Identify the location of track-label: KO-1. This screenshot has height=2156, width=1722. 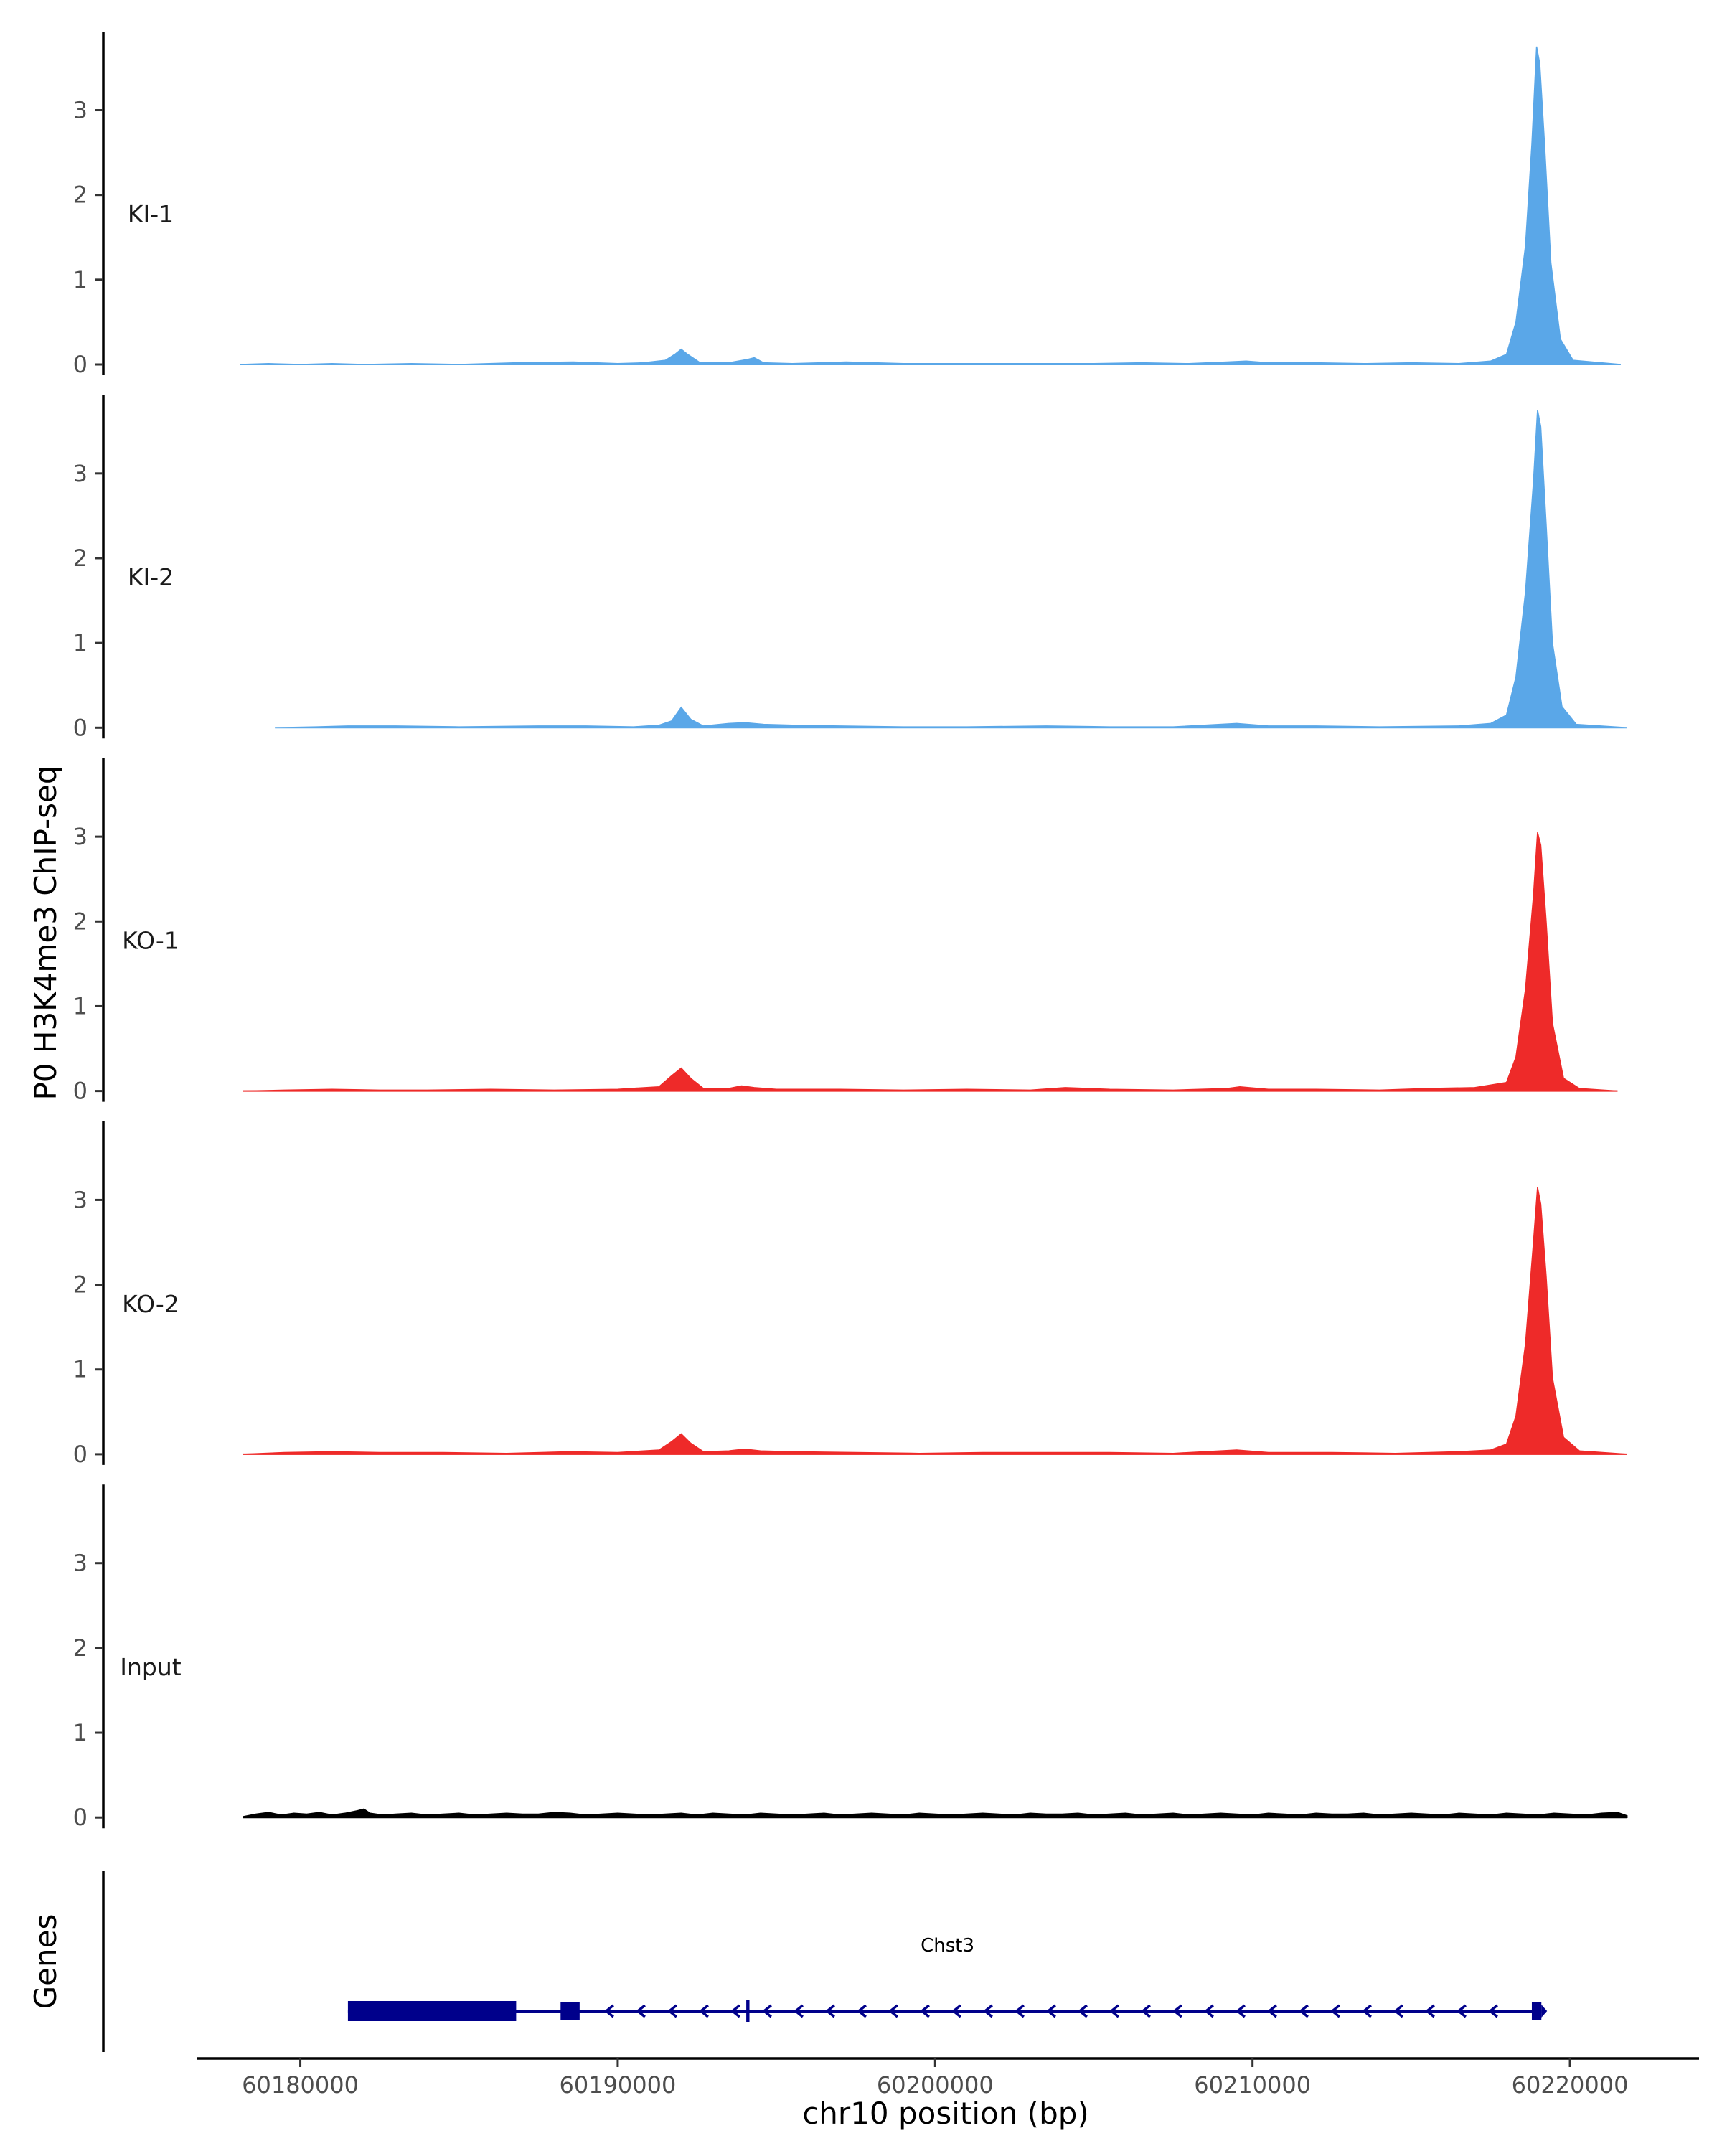
(151, 940).